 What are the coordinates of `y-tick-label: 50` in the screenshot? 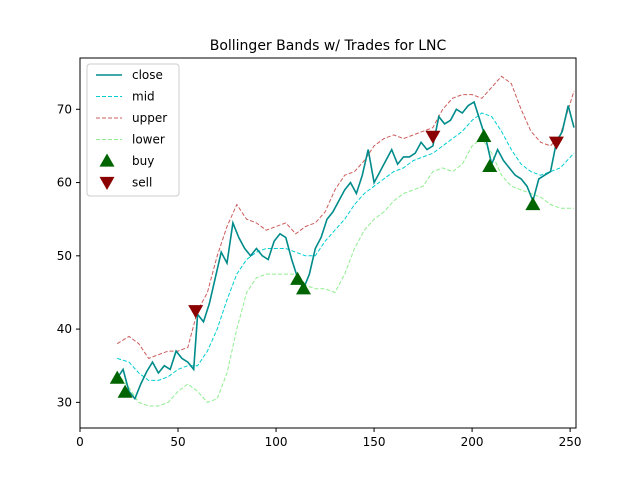 It's located at (64, 256).